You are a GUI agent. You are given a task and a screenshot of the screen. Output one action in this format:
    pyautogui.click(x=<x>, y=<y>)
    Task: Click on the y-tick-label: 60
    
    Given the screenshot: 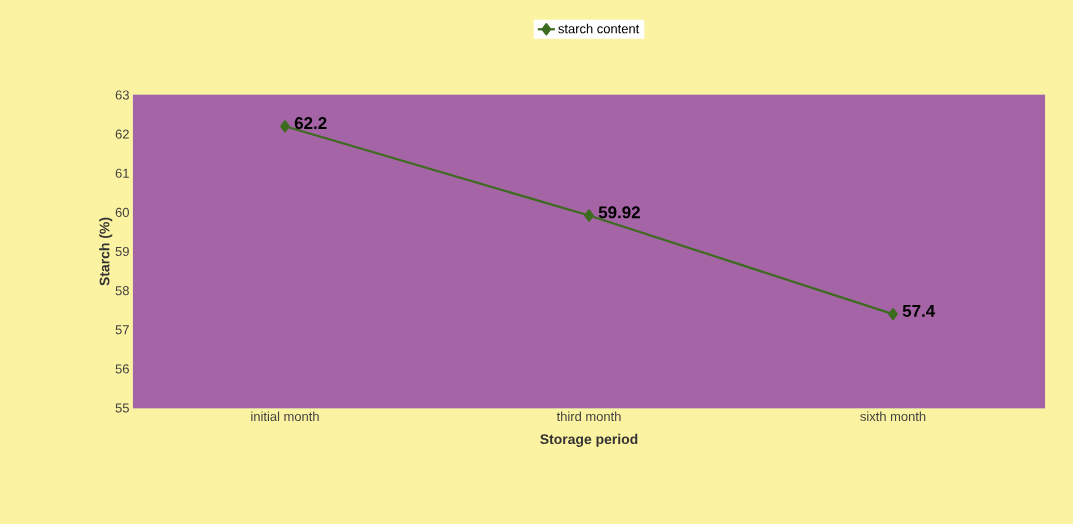 What is the action you would take?
    pyautogui.click(x=122, y=212)
    